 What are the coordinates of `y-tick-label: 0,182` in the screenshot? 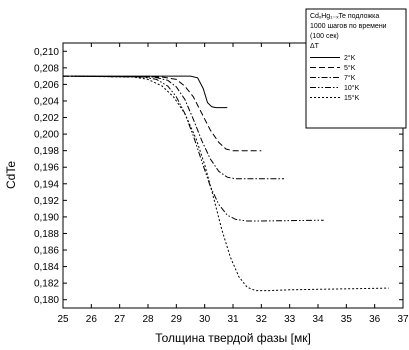 It's located at (46, 284).